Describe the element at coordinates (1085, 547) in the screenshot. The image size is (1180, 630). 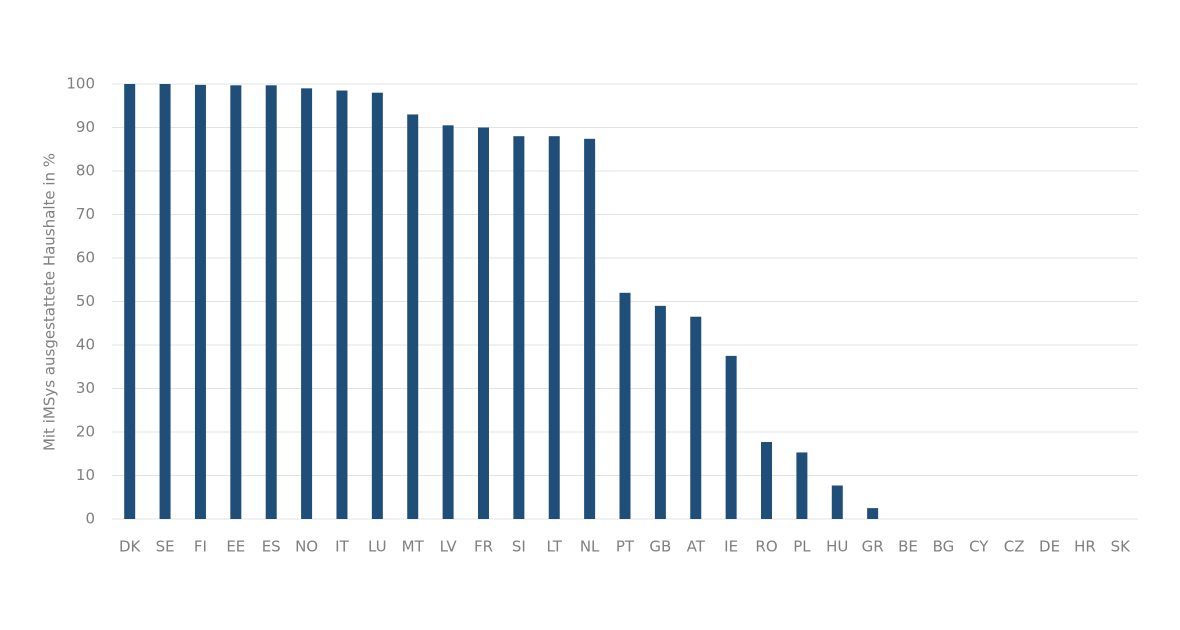
I see `x-tick-label: HR` at that location.